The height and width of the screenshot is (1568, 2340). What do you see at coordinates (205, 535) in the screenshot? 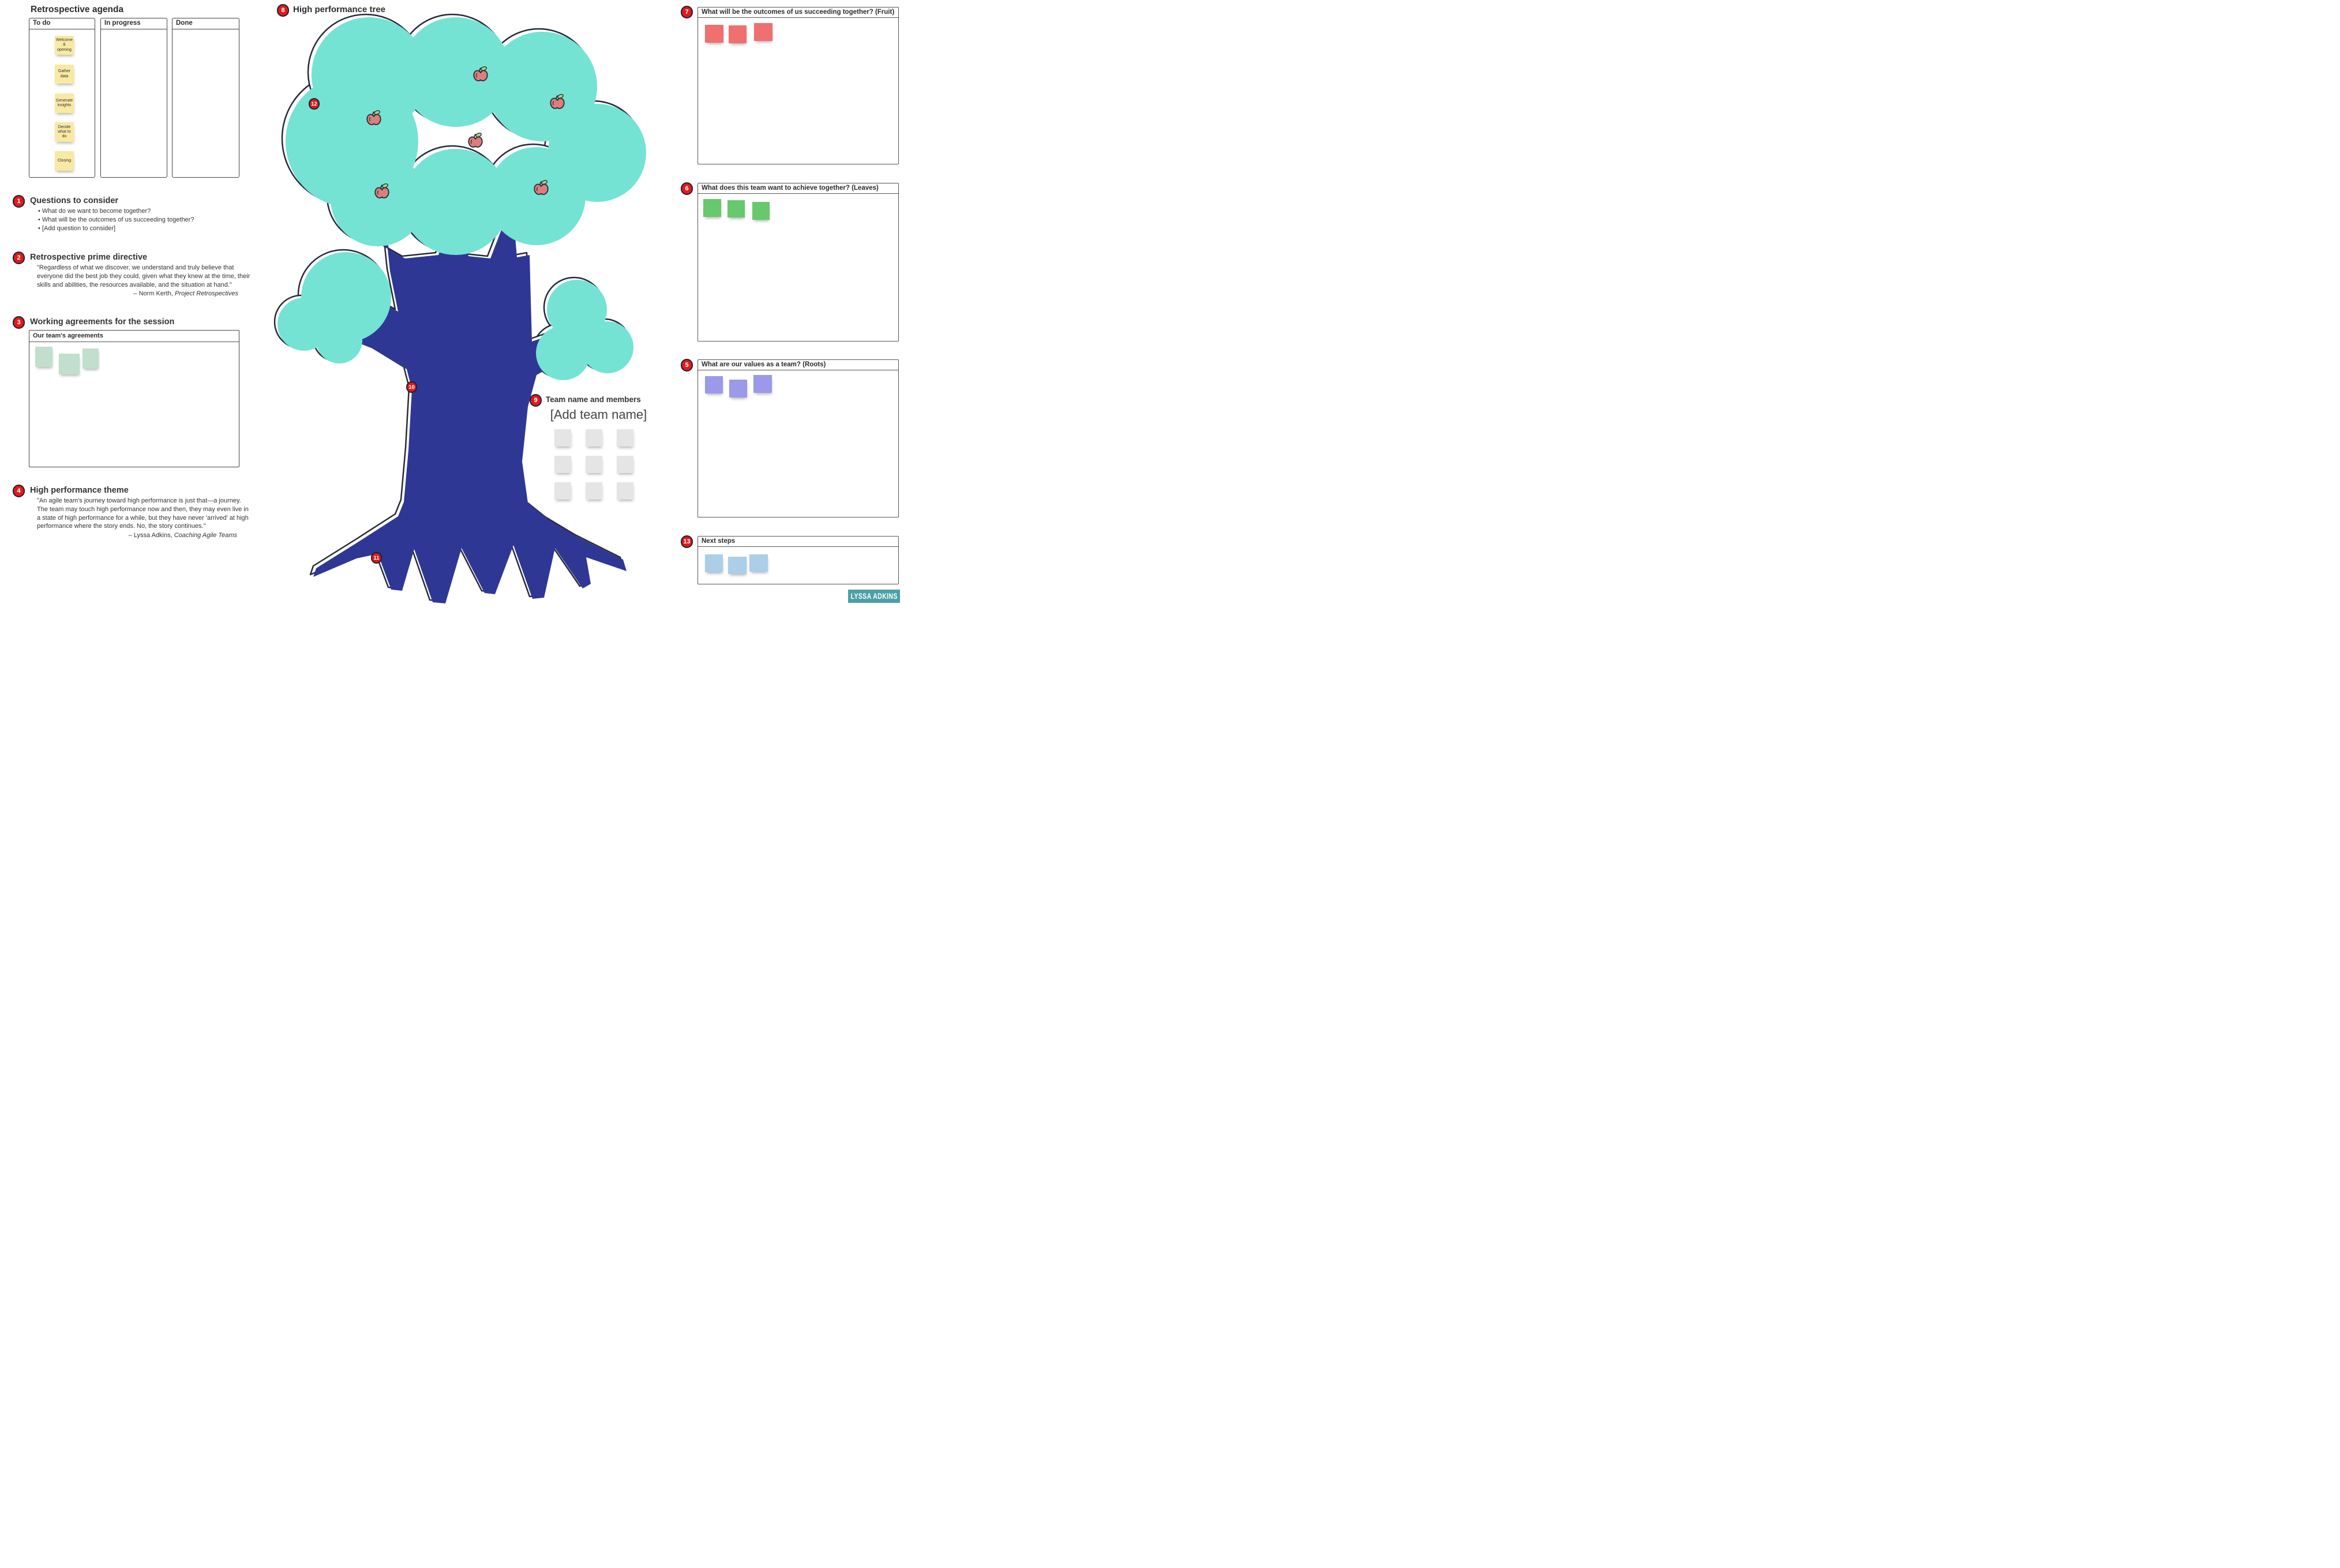
I see `attribution-book: Coaching Agile Teams` at bounding box center [205, 535].